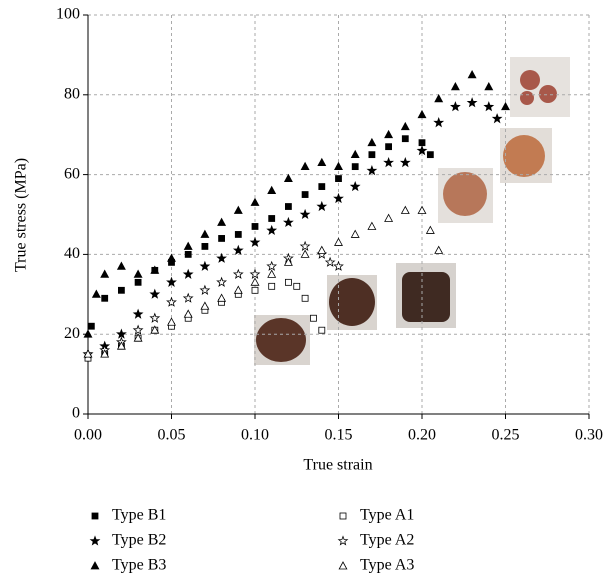  I want to click on y-tick-label: 80, so click(72, 93).